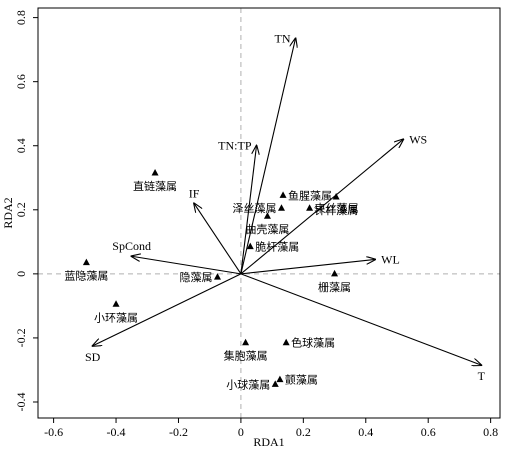 The width and height of the screenshot is (510, 455). I want to click on species-label: 小环藻属, so click(116, 317).